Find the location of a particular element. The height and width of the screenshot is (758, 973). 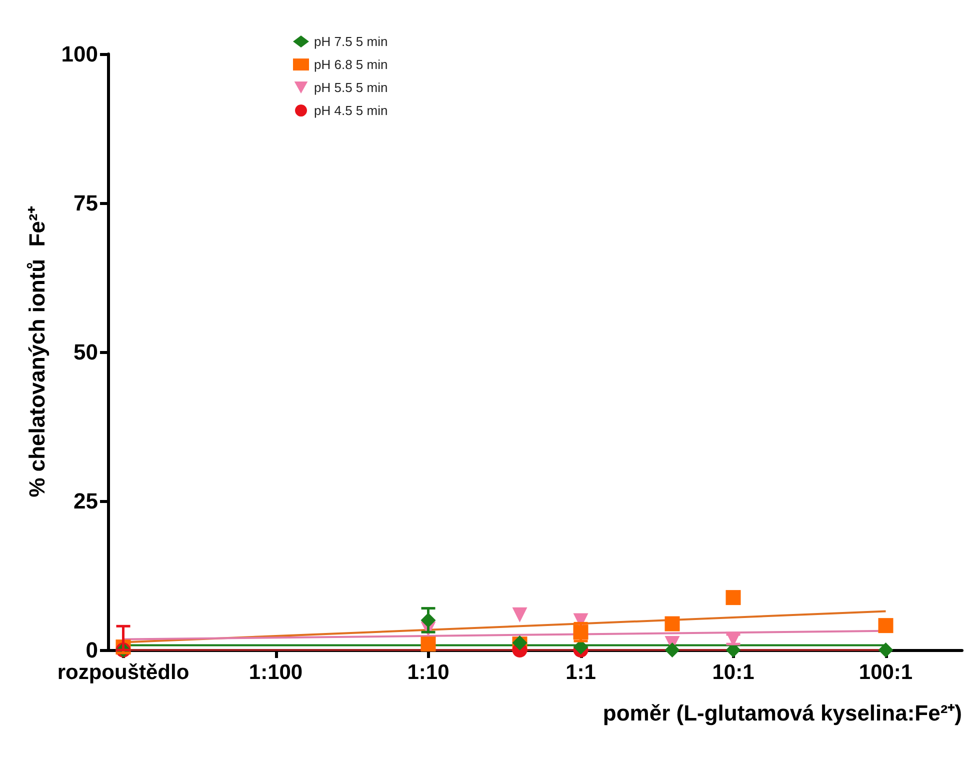

y-tick-label: 25 is located at coordinates (86, 501).